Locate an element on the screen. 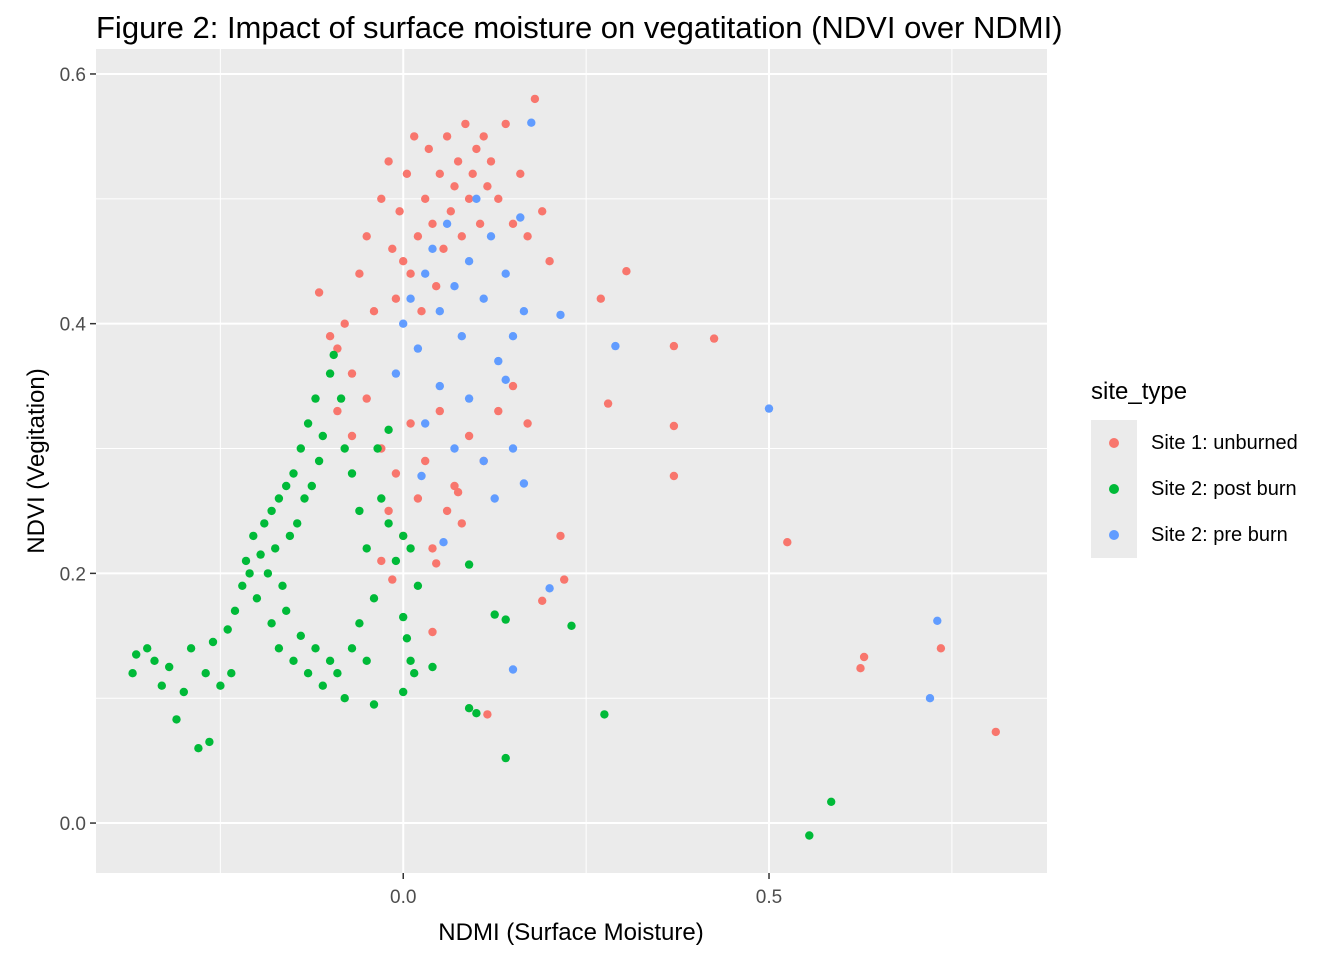 The image size is (1344, 960). legend-label: Site 1: unburned is located at coordinates (1224, 442).